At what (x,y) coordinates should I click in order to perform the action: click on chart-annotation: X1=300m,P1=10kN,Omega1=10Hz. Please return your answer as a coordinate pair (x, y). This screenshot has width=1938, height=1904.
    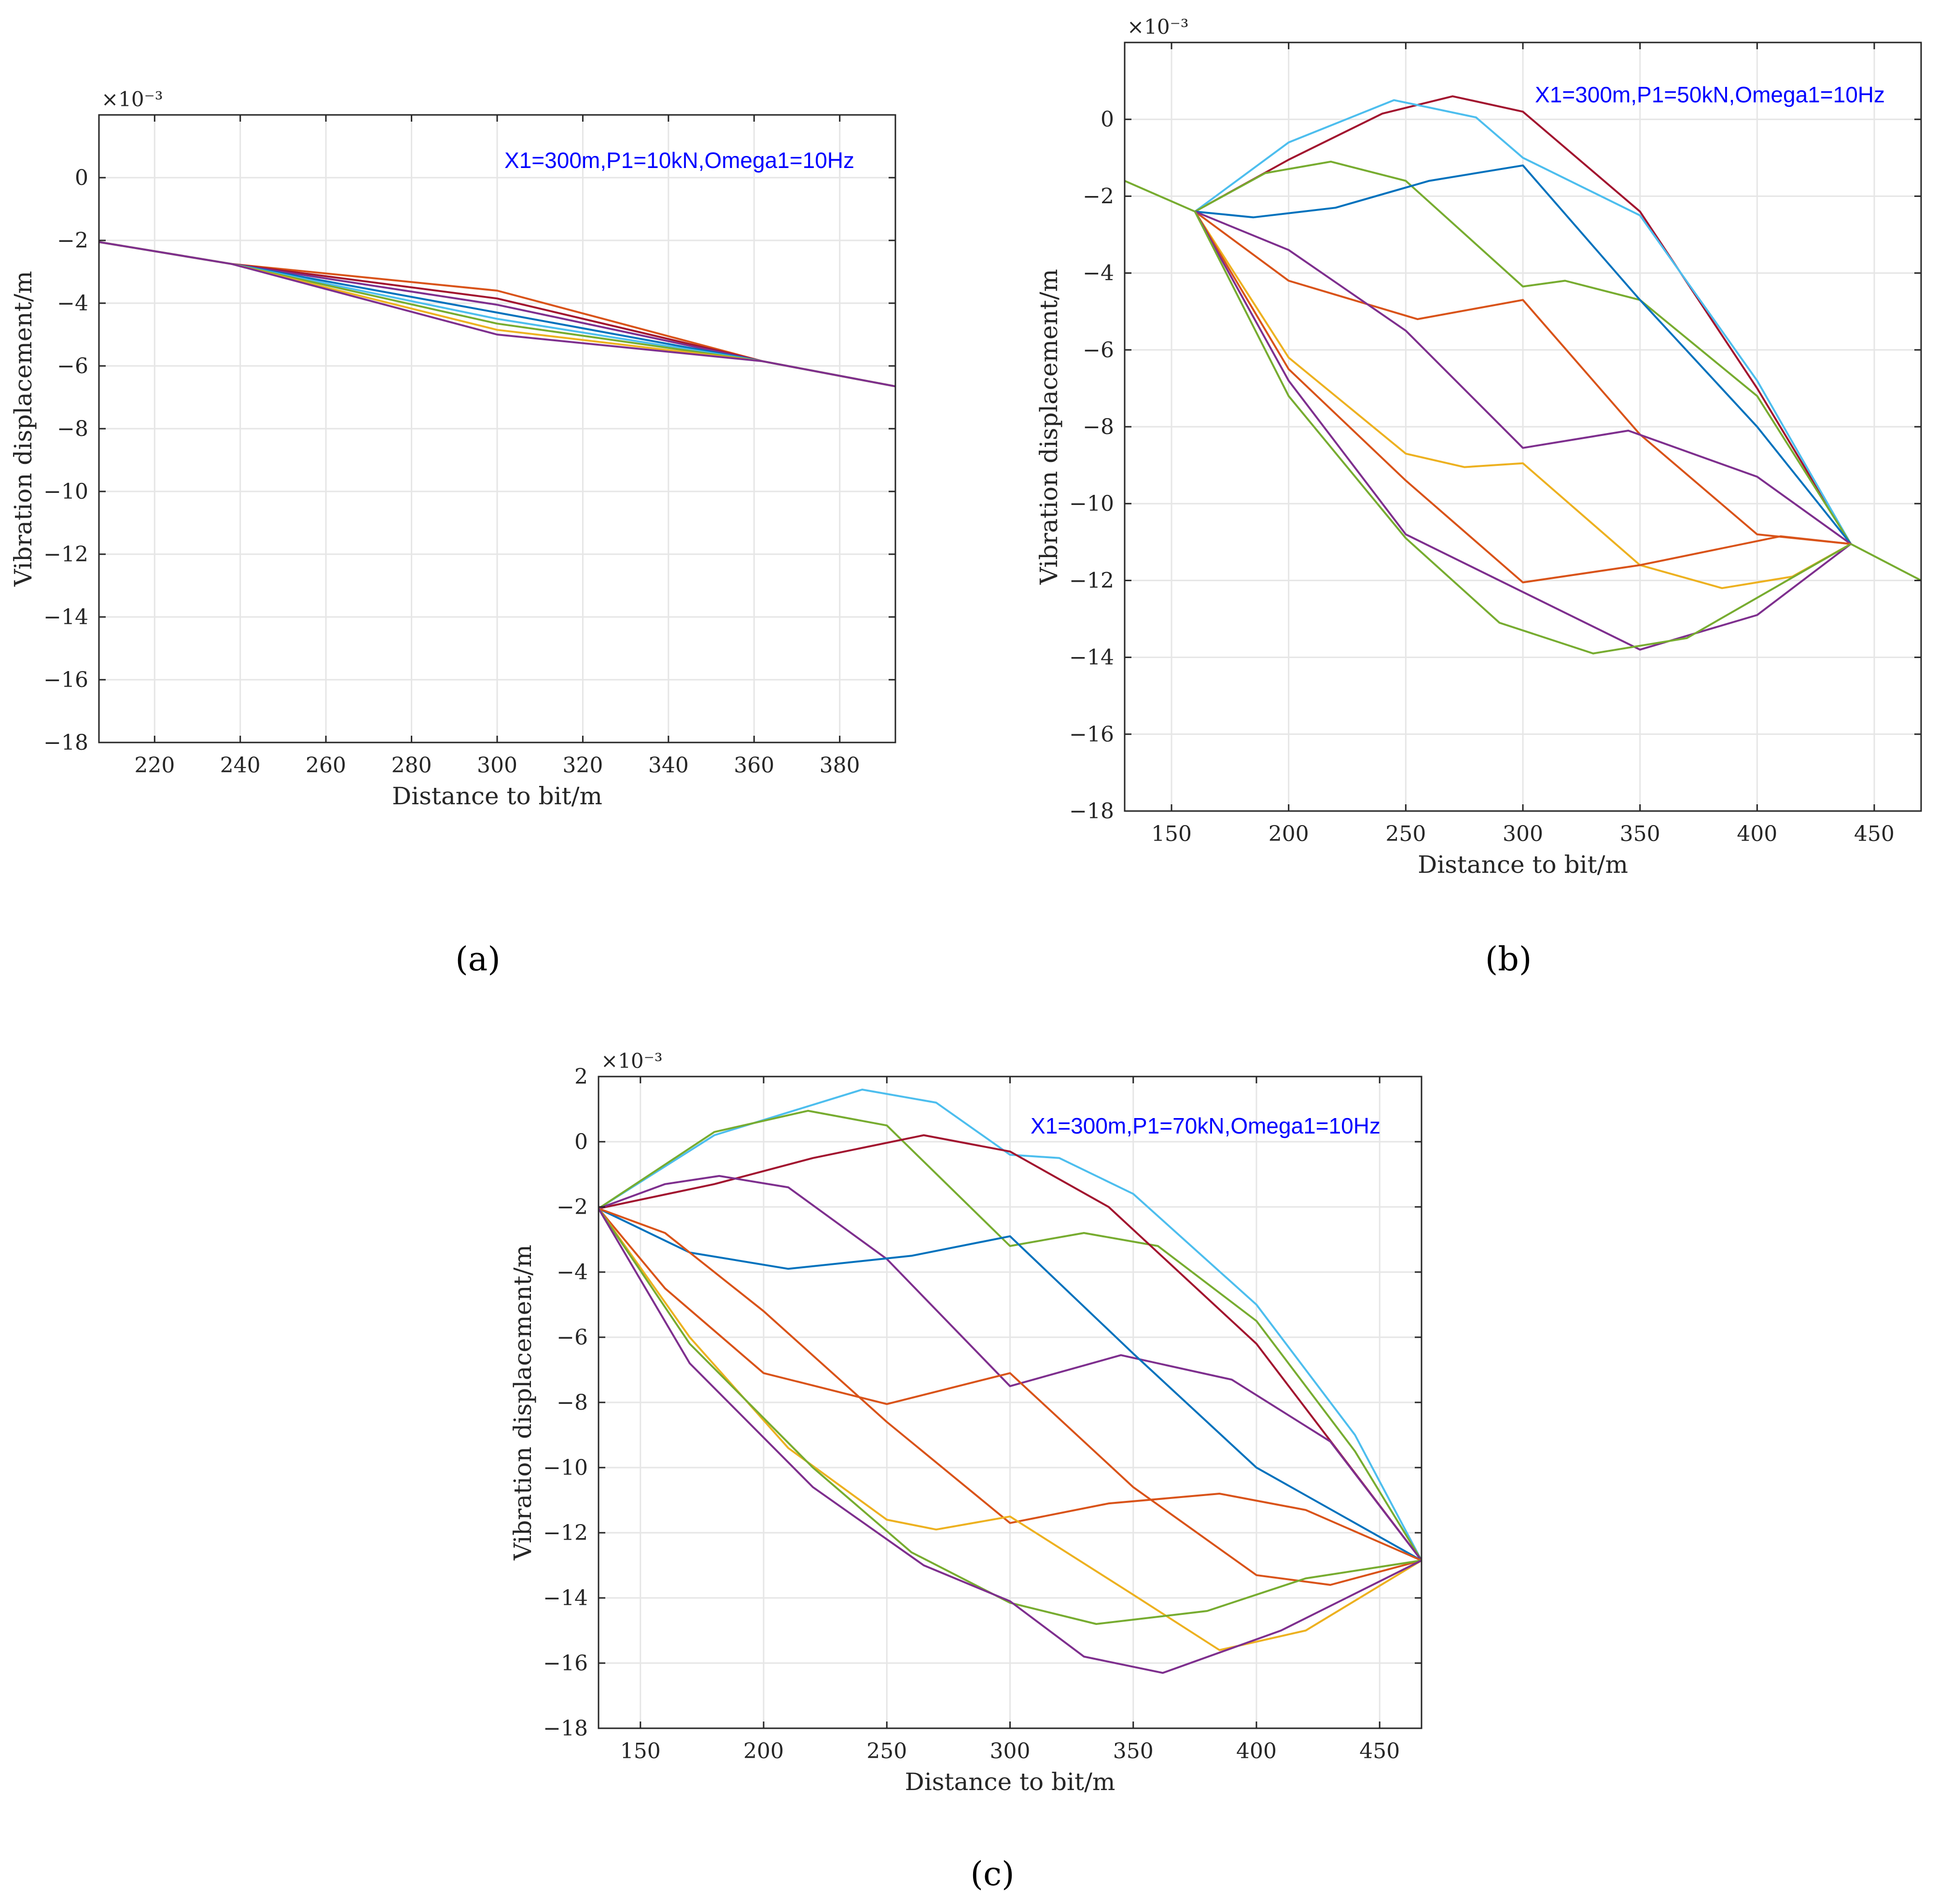
    Looking at the image, I should click on (679, 160).